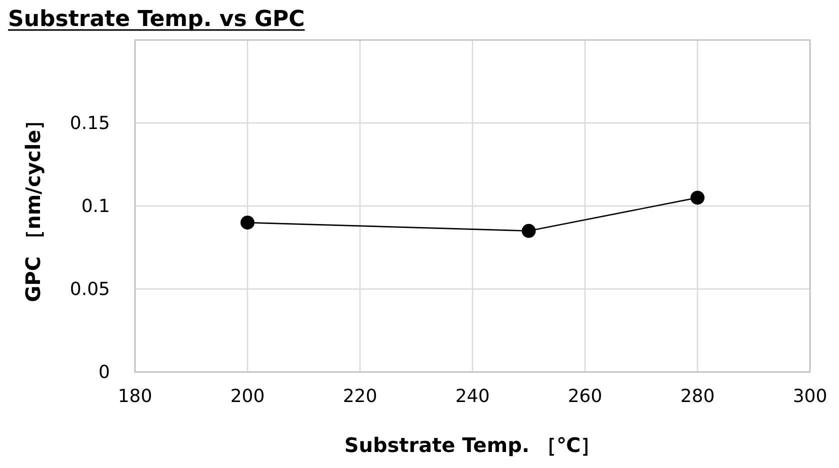 The image size is (839, 468). I want to click on y-tick-label: 0.1, so click(95, 206).